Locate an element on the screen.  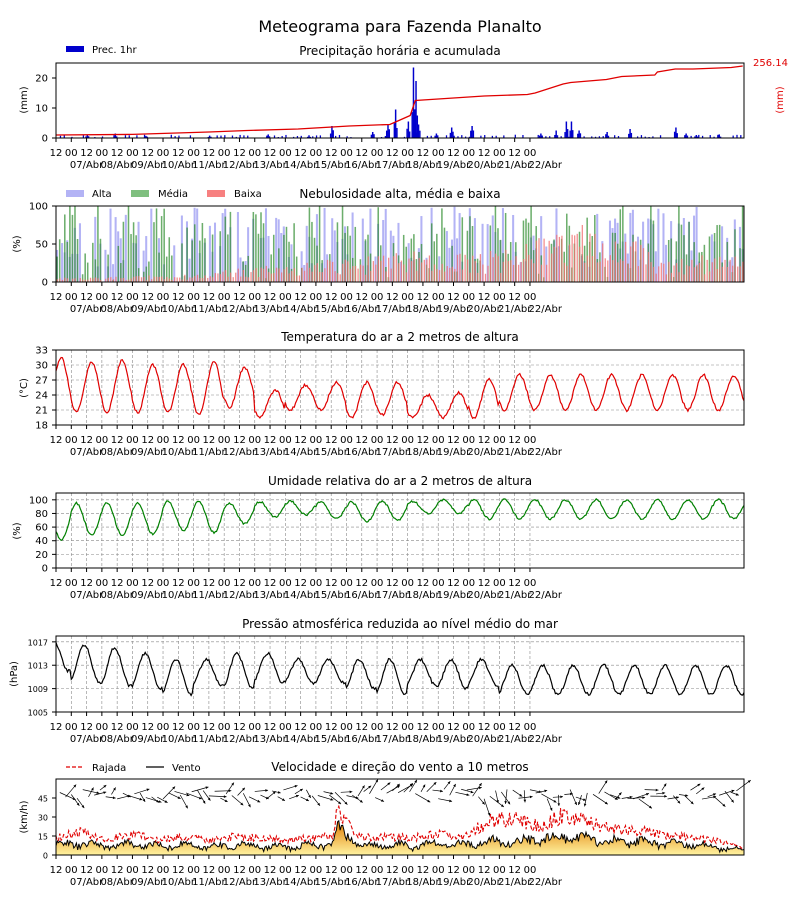
x-date-label: 19/Abr is located at coordinates (454, 882).